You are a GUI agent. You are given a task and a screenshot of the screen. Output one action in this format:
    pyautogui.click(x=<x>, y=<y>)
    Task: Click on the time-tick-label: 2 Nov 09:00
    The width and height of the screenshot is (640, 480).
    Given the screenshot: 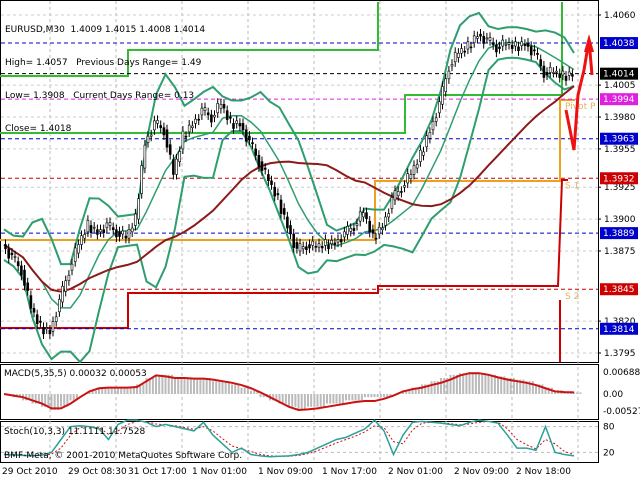 What is the action you would take?
    pyautogui.click(x=481, y=472)
    